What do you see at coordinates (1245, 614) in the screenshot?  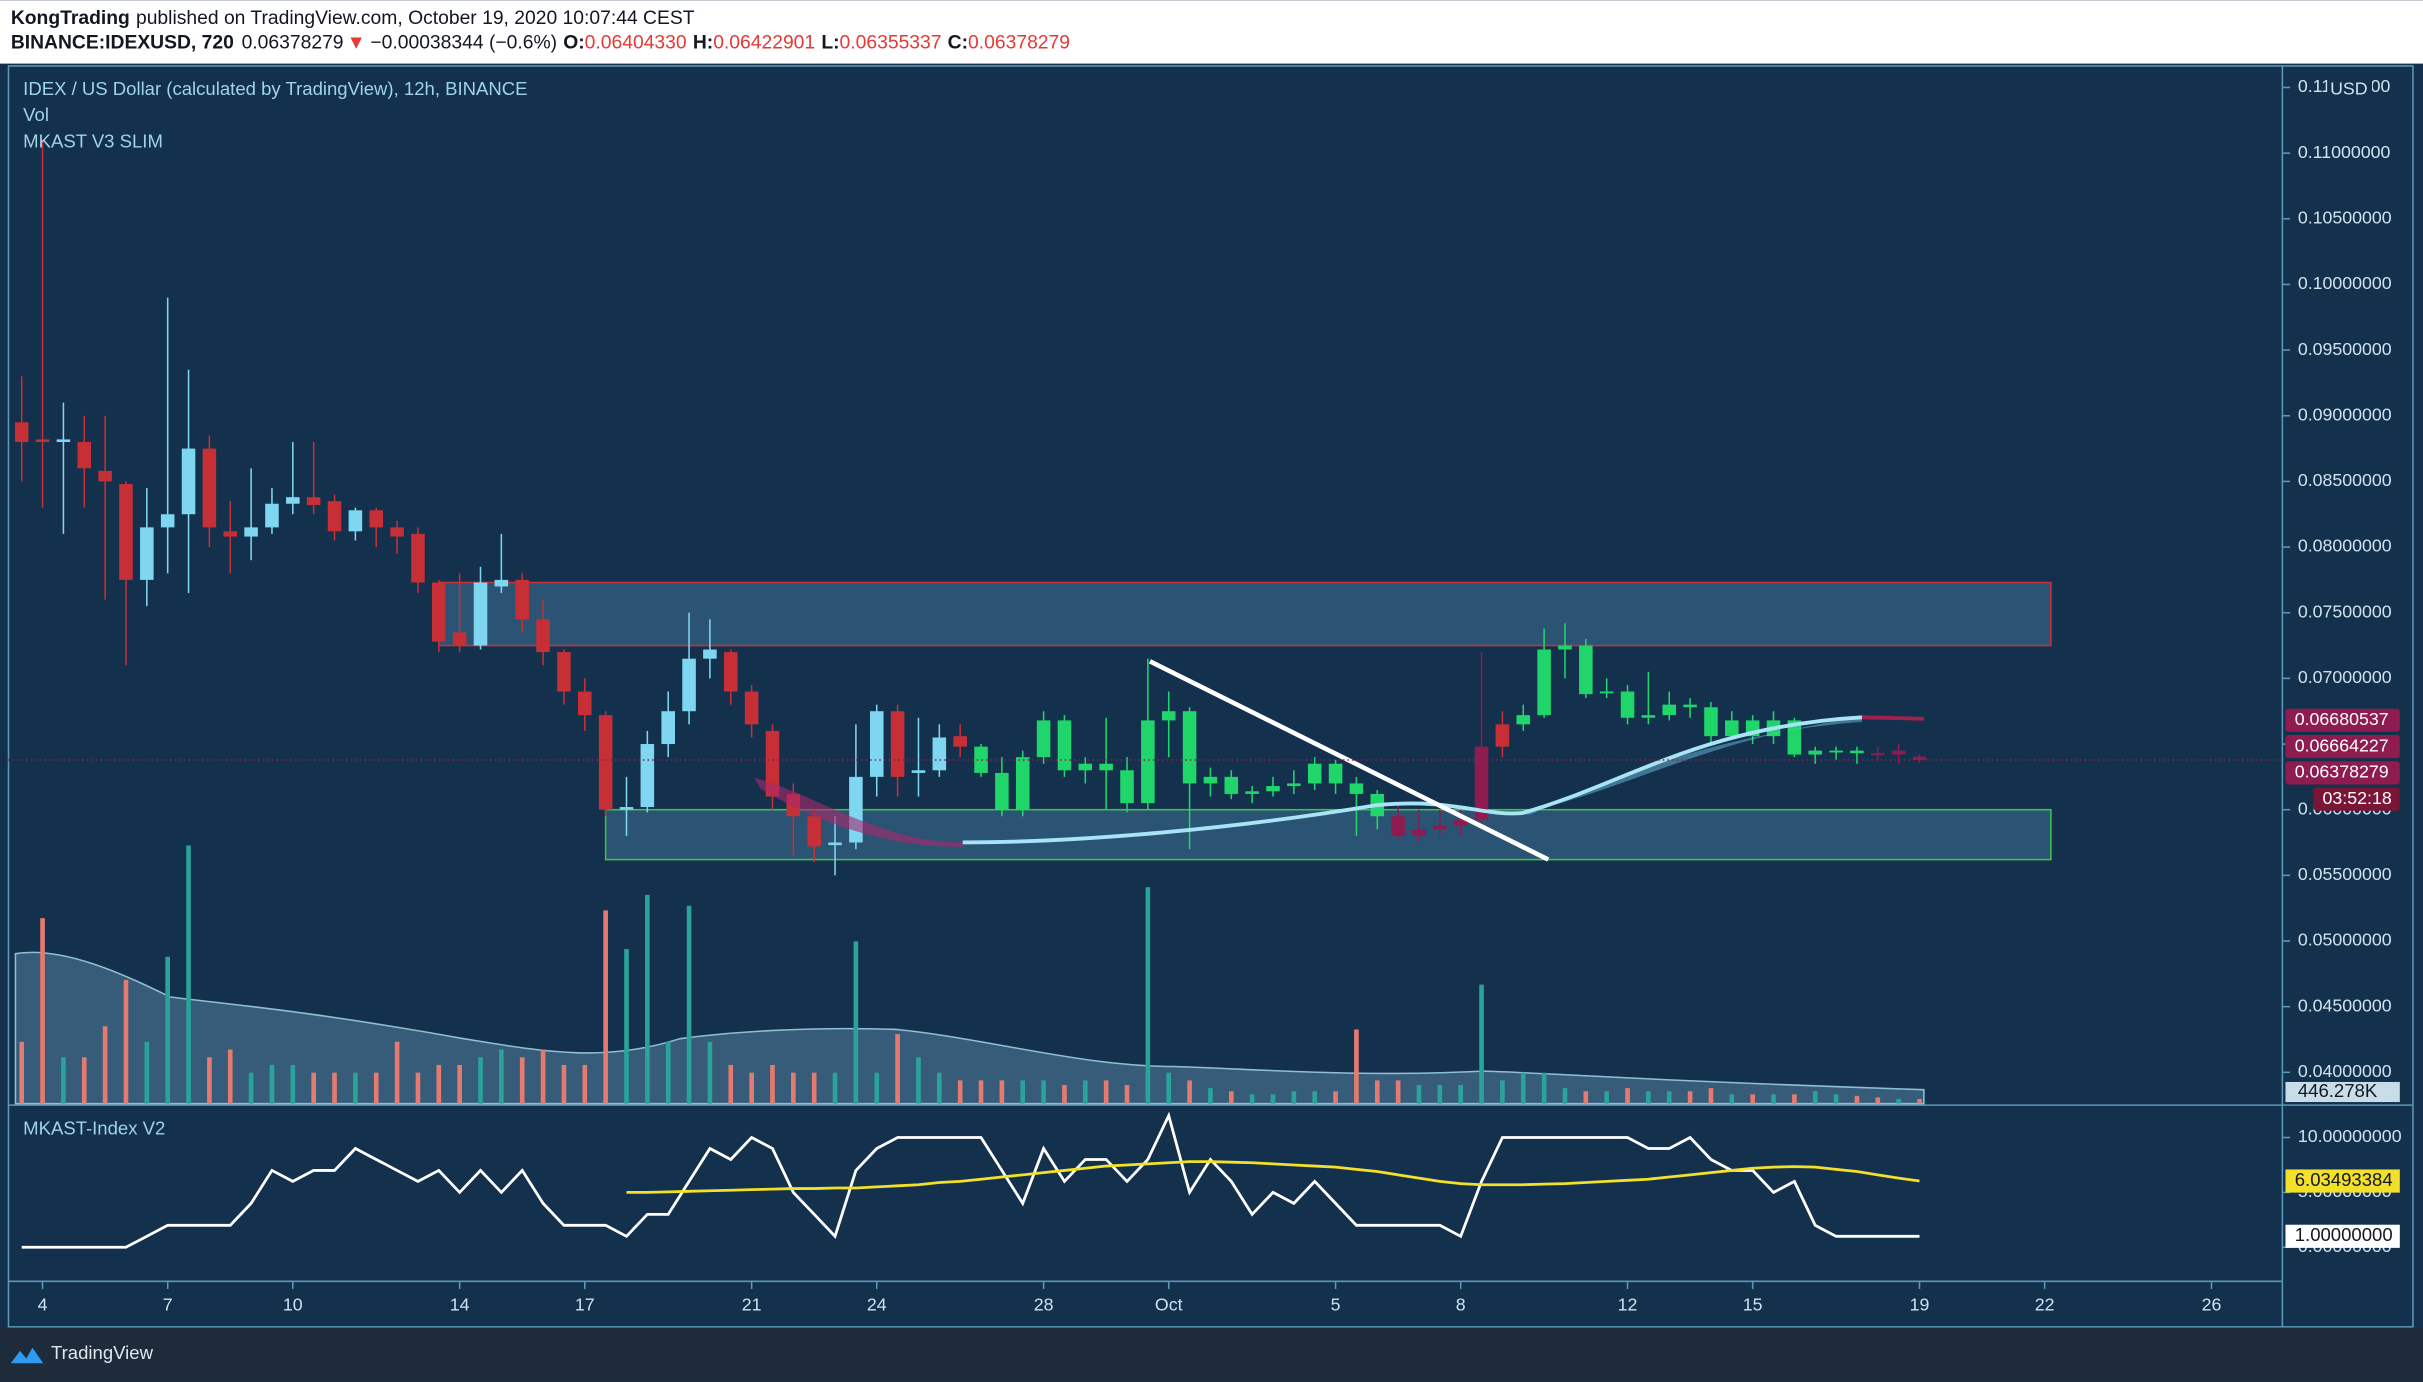 I see `zone` at bounding box center [1245, 614].